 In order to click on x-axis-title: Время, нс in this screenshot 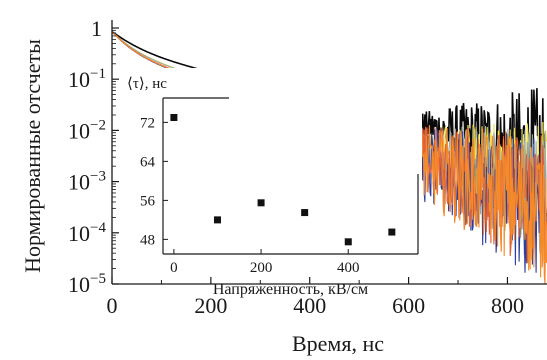, I will do `click(338, 343)`.